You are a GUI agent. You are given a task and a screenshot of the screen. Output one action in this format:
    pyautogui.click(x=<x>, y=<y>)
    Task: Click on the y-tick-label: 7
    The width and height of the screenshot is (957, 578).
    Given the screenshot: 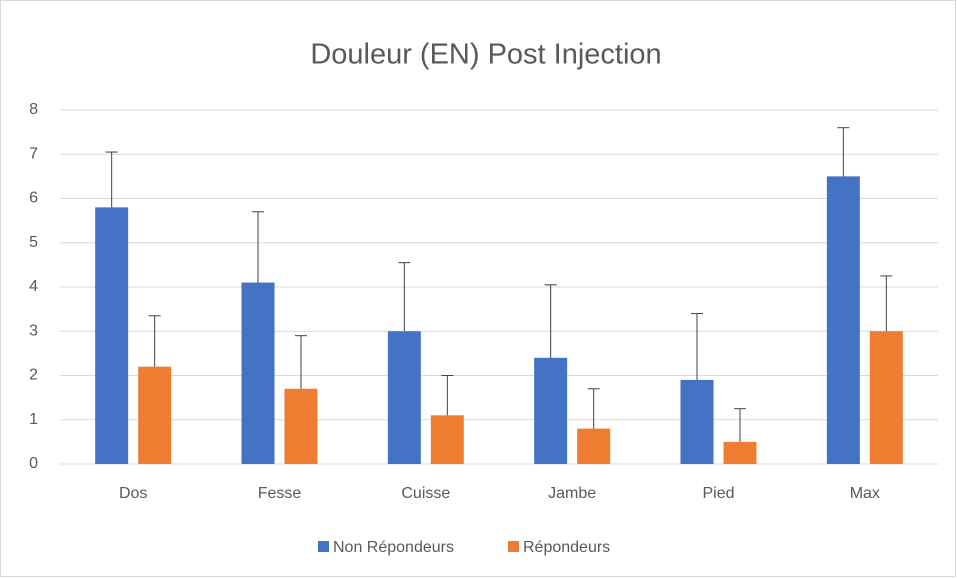 What is the action you would take?
    pyautogui.click(x=33, y=153)
    